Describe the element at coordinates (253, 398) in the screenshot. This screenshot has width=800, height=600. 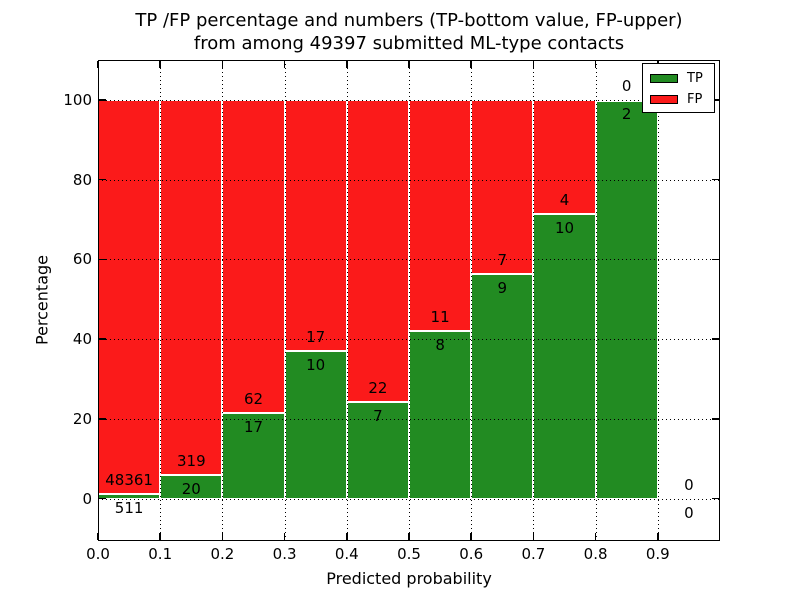
I see `bar-fp-count-label: 62` at that location.